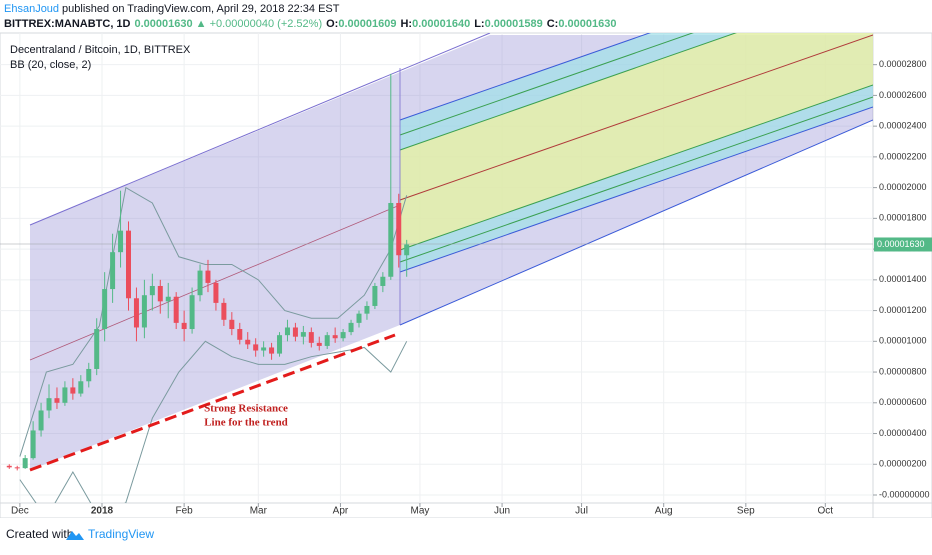 This screenshot has width=932, height=555. What do you see at coordinates (903, 95) in the screenshot?
I see `y-tick-label: 0.00002600` at bounding box center [903, 95].